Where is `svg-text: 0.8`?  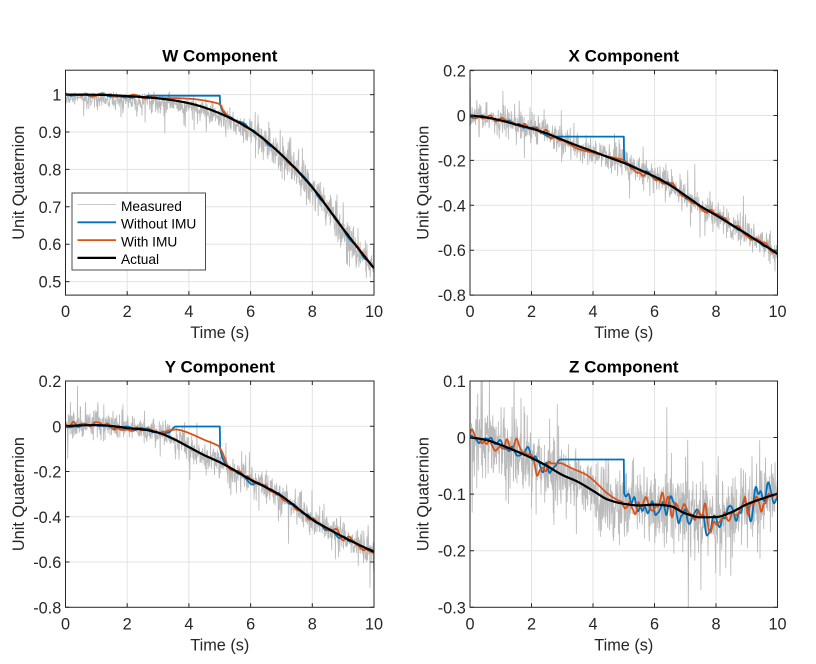 svg-text: 0.8 is located at coordinates (50, 170).